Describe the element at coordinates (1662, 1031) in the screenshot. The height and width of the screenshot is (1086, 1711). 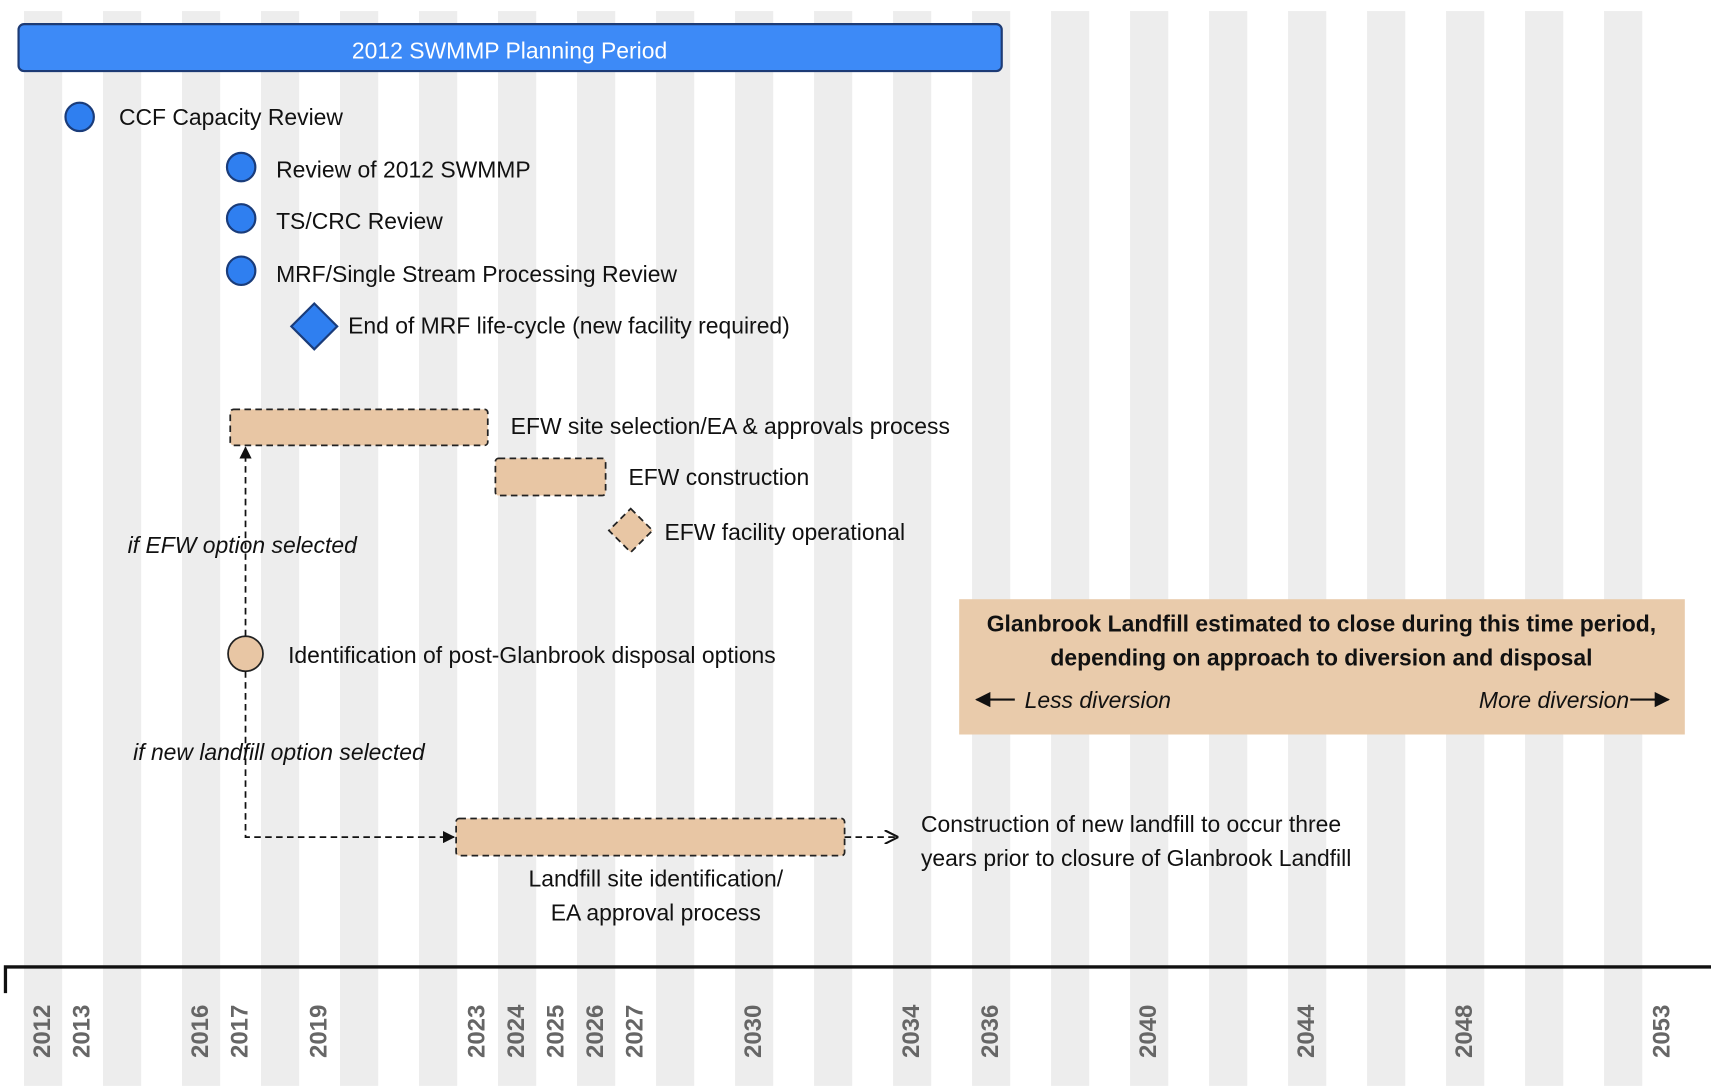
I see `year-label: 2053` at that location.